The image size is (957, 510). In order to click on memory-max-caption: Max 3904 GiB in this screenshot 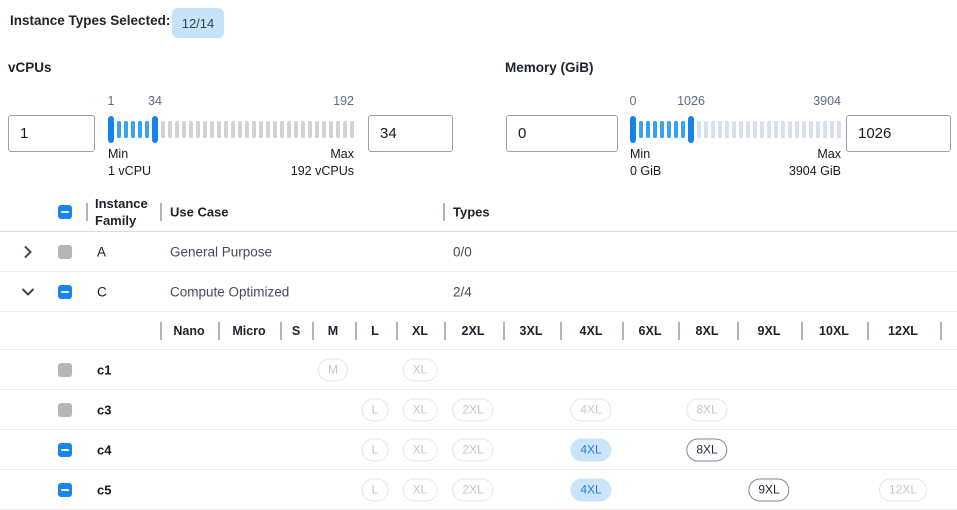, I will do `click(815, 163)`.